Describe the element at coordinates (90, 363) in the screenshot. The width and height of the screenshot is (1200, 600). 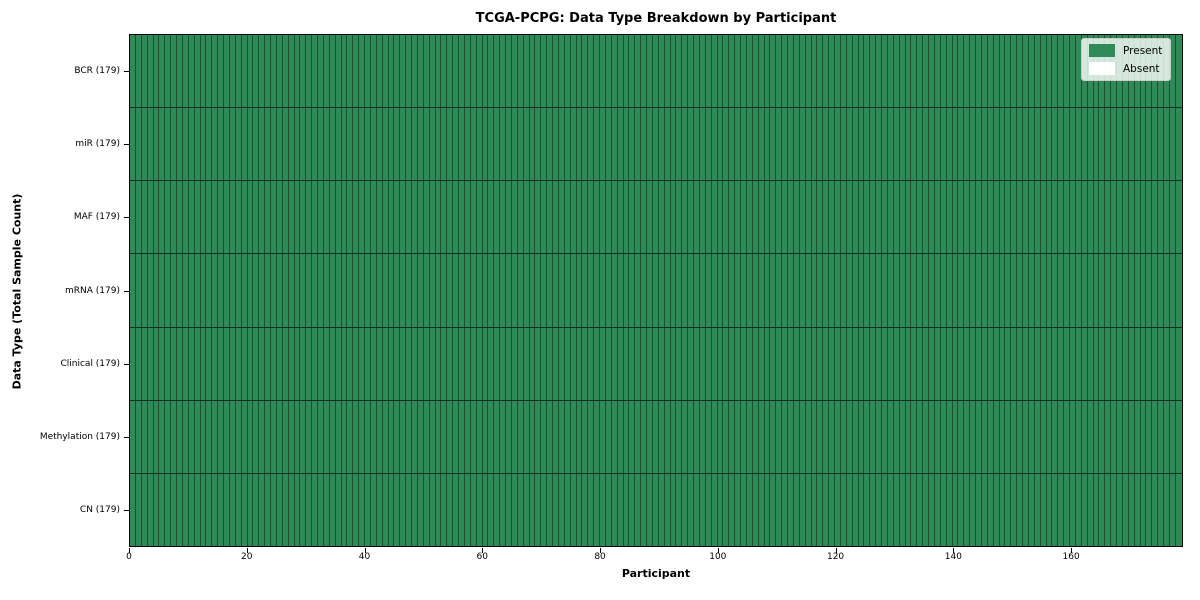
I see `y-tick-label: Clinical (179)` at that location.